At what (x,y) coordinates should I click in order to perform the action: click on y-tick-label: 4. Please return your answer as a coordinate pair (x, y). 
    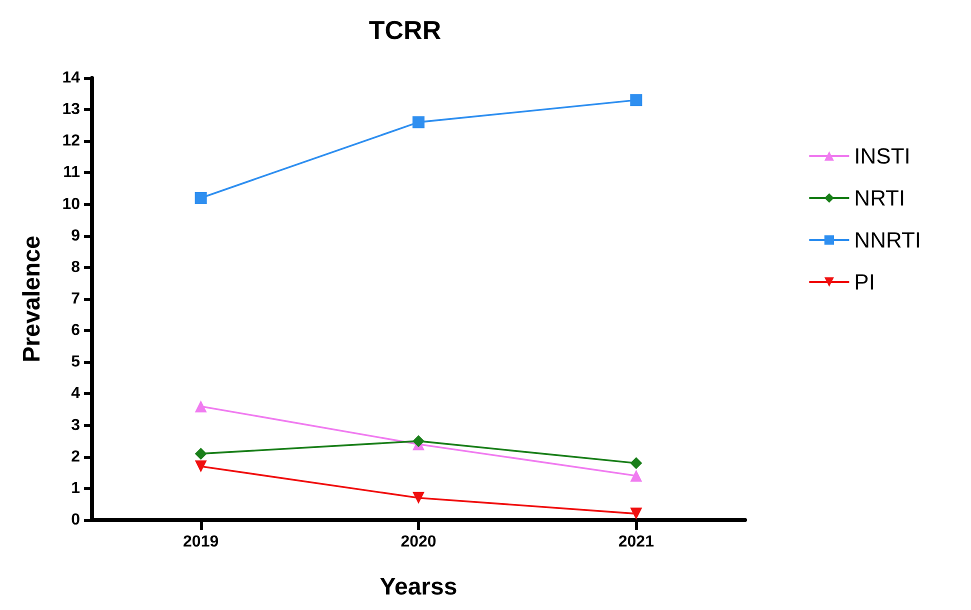
    Looking at the image, I should click on (75, 393).